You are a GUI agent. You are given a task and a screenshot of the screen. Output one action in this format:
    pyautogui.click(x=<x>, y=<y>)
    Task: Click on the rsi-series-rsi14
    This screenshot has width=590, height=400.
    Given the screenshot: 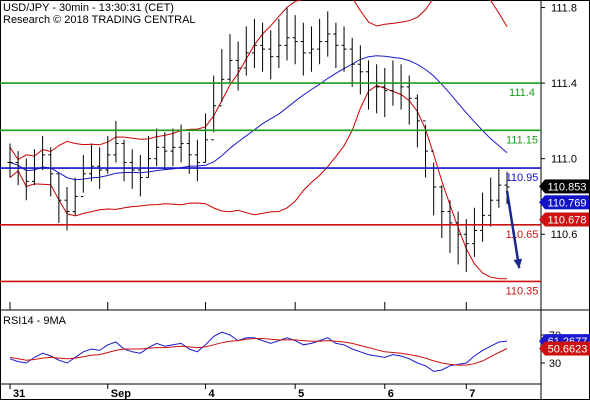 What is the action you would take?
    pyautogui.click(x=258, y=351)
    